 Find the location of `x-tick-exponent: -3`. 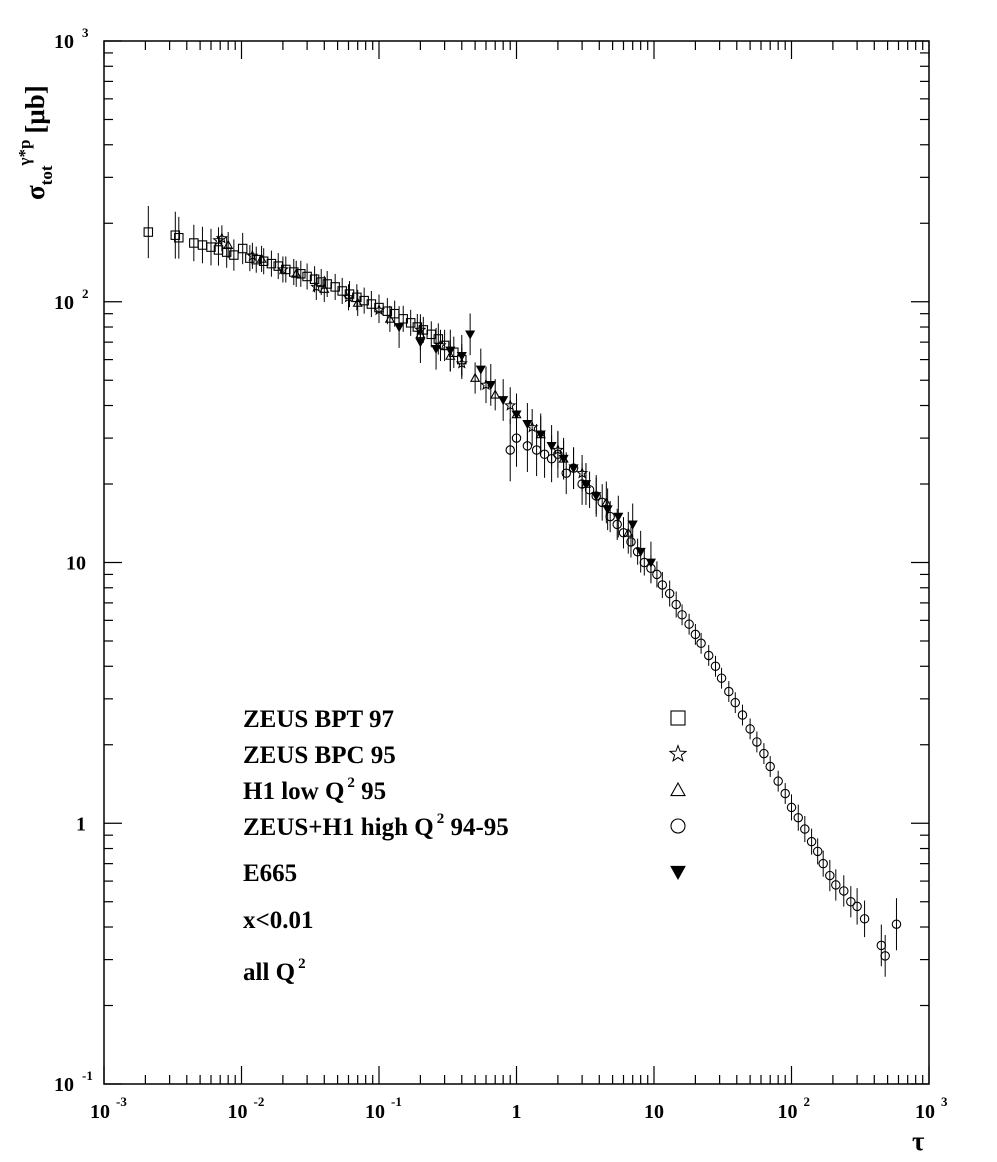

x-tick-exponent: -3 is located at coordinates (121, 1101).